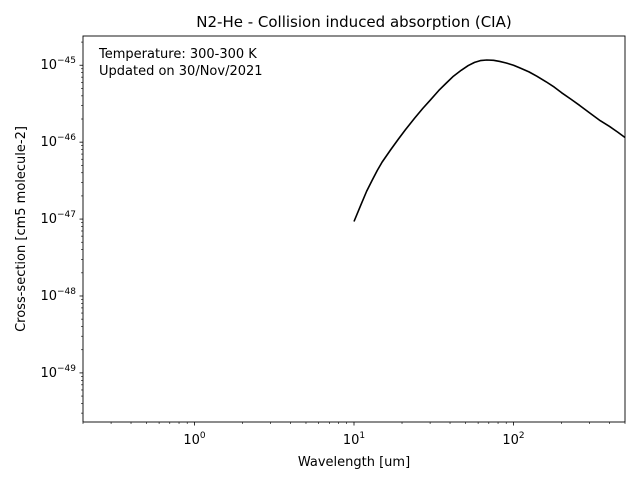 The width and height of the screenshot is (640, 480). I want to click on annotation-temperature: Temperature: 300-300 K, so click(177, 54).